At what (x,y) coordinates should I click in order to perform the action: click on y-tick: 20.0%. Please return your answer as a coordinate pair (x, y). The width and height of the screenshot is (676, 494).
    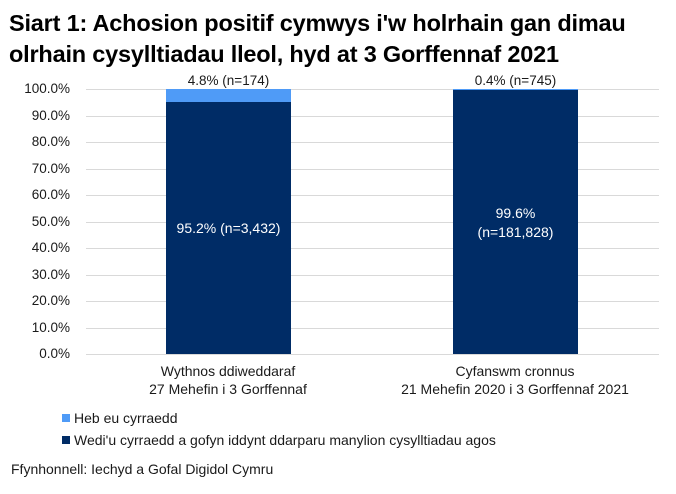
    Looking at the image, I should click on (50, 300).